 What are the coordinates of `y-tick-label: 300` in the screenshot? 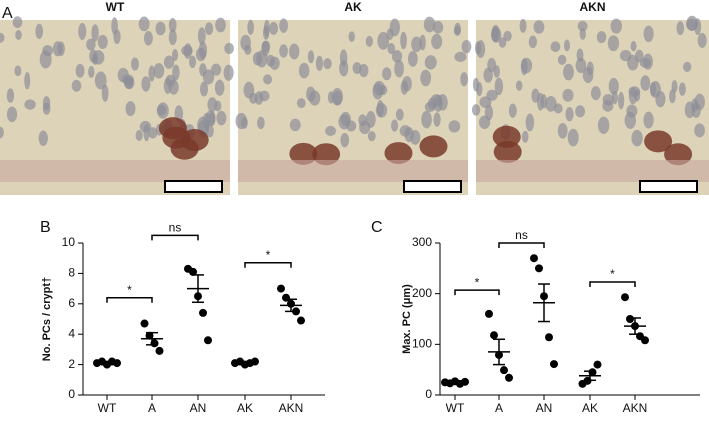 It's located at (422, 242).